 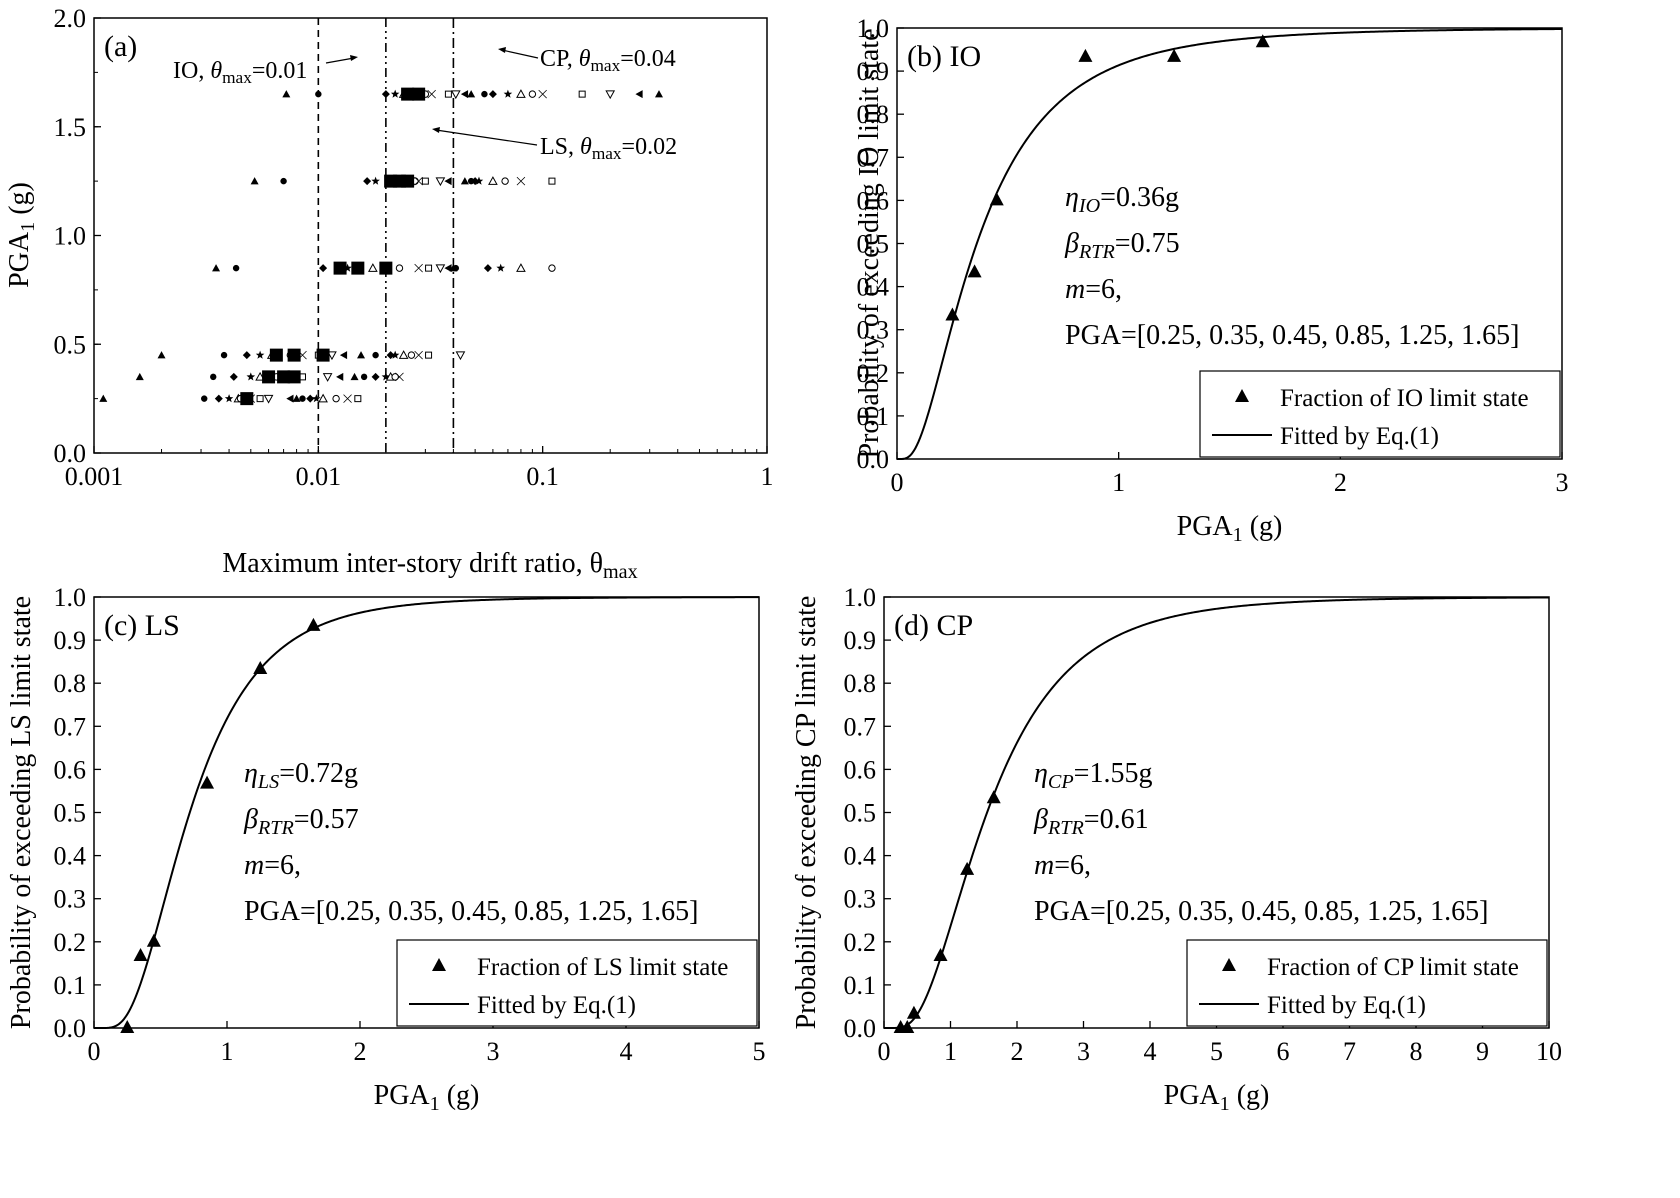 What do you see at coordinates (1250, 1095) in the screenshot?
I see `text-span: (g)` at bounding box center [1250, 1095].